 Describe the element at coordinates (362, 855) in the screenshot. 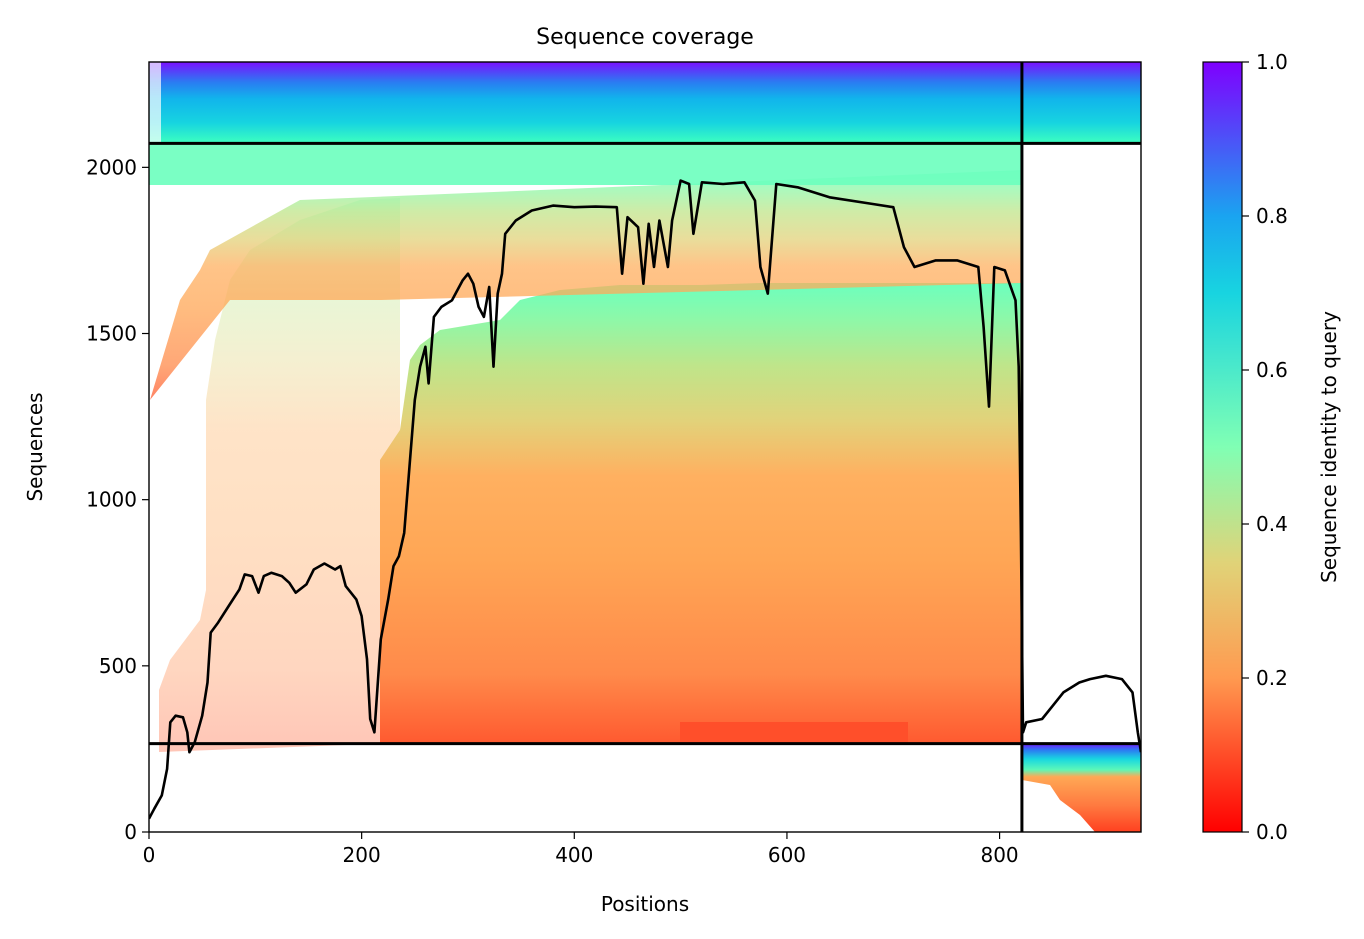

I see `x-tick-label: 200` at that location.